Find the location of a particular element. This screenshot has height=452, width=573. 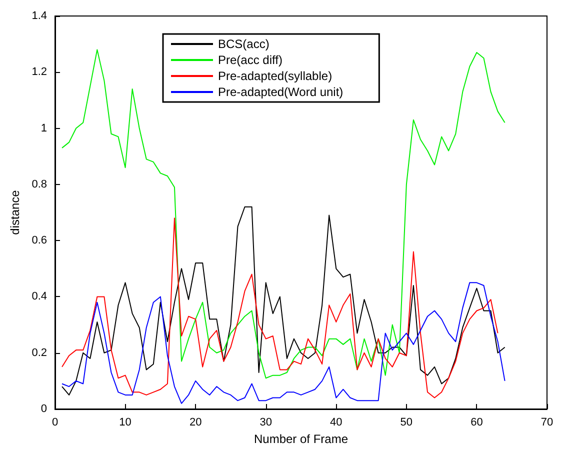

y-tick-label: 0.2 is located at coordinates (39, 352).